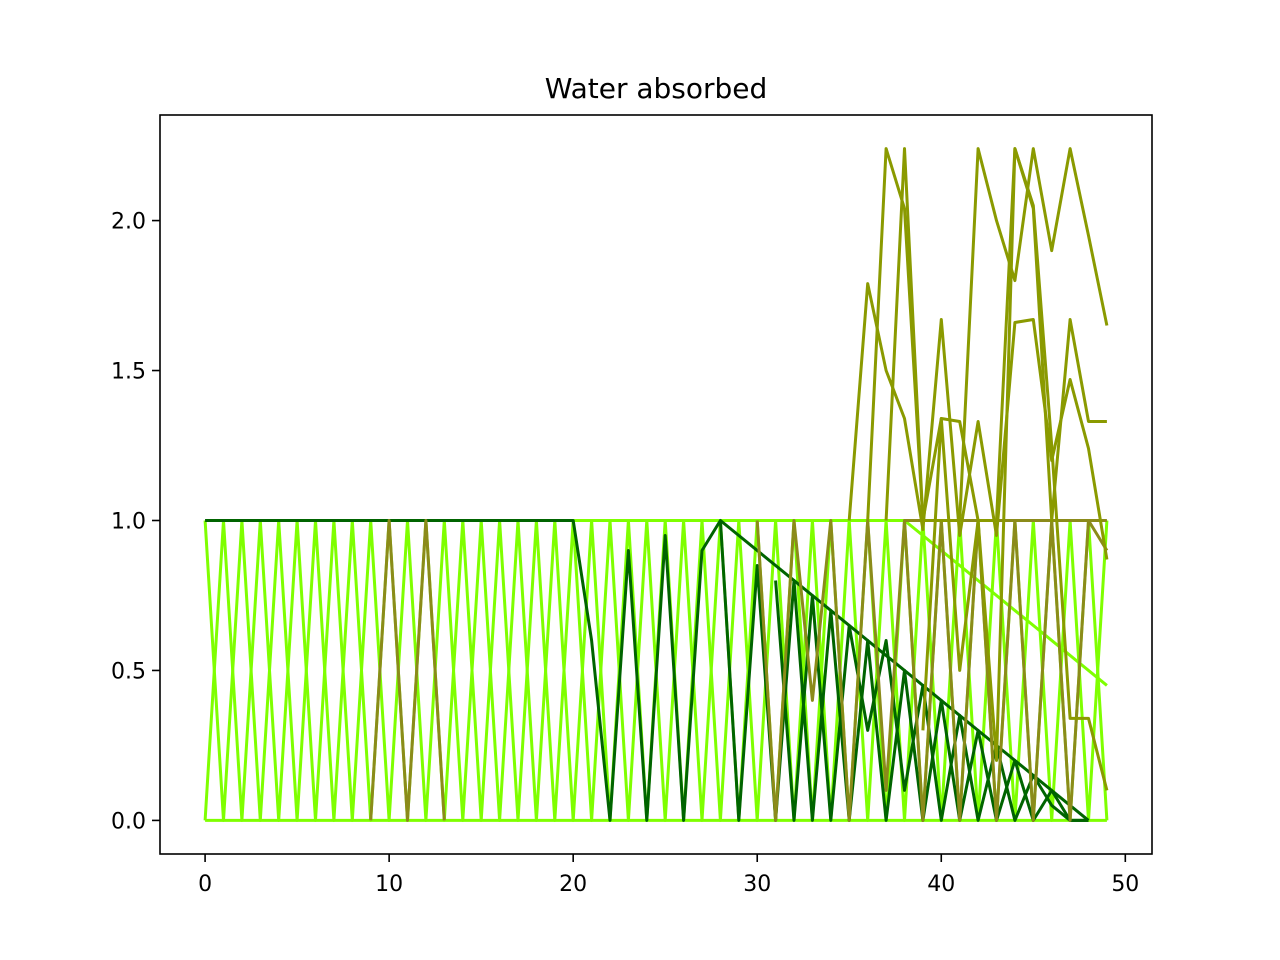 This screenshot has width=1280, height=960. Describe the element at coordinates (128, 821) in the screenshot. I see `y-tick-label: 0.0` at that location.